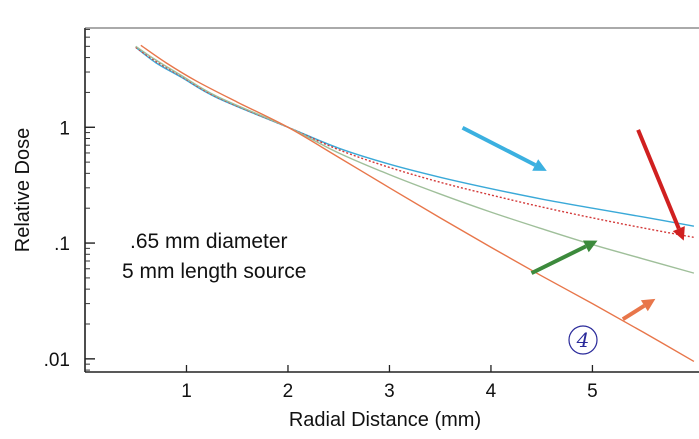 This screenshot has height=439, width=699. Describe the element at coordinates (214, 271) in the screenshot. I see `annotation-line-2: 5 mm length source` at that location.